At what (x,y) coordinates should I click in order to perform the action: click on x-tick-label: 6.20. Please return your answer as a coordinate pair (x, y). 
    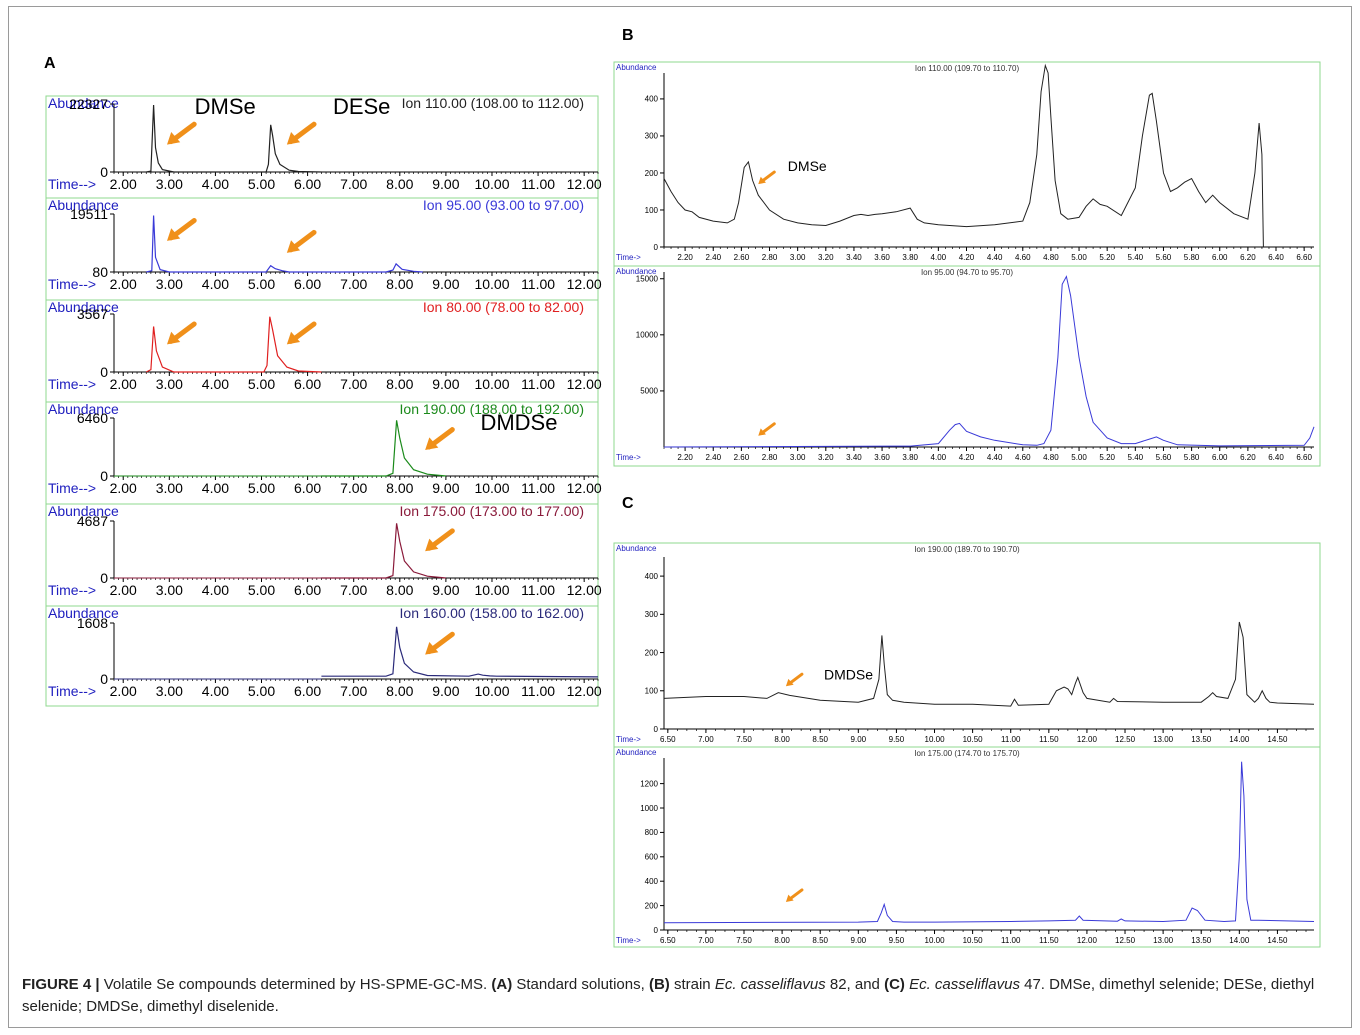
    Looking at the image, I should click on (1248, 257).